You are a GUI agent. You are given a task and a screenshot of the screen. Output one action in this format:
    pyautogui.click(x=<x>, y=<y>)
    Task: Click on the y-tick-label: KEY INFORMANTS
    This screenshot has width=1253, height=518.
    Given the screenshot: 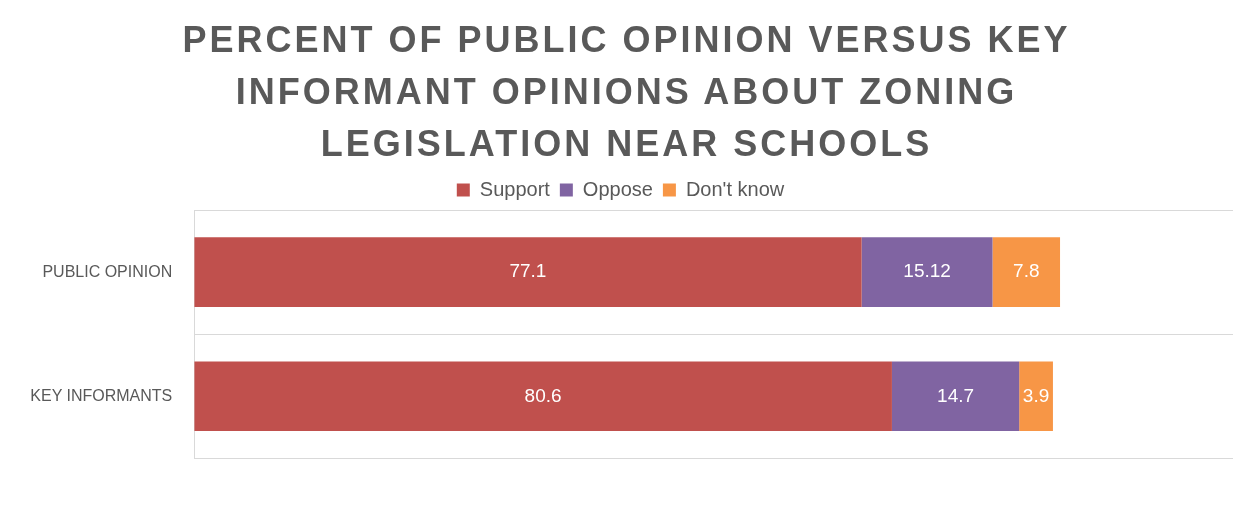 What is the action you would take?
    pyautogui.click(x=101, y=395)
    